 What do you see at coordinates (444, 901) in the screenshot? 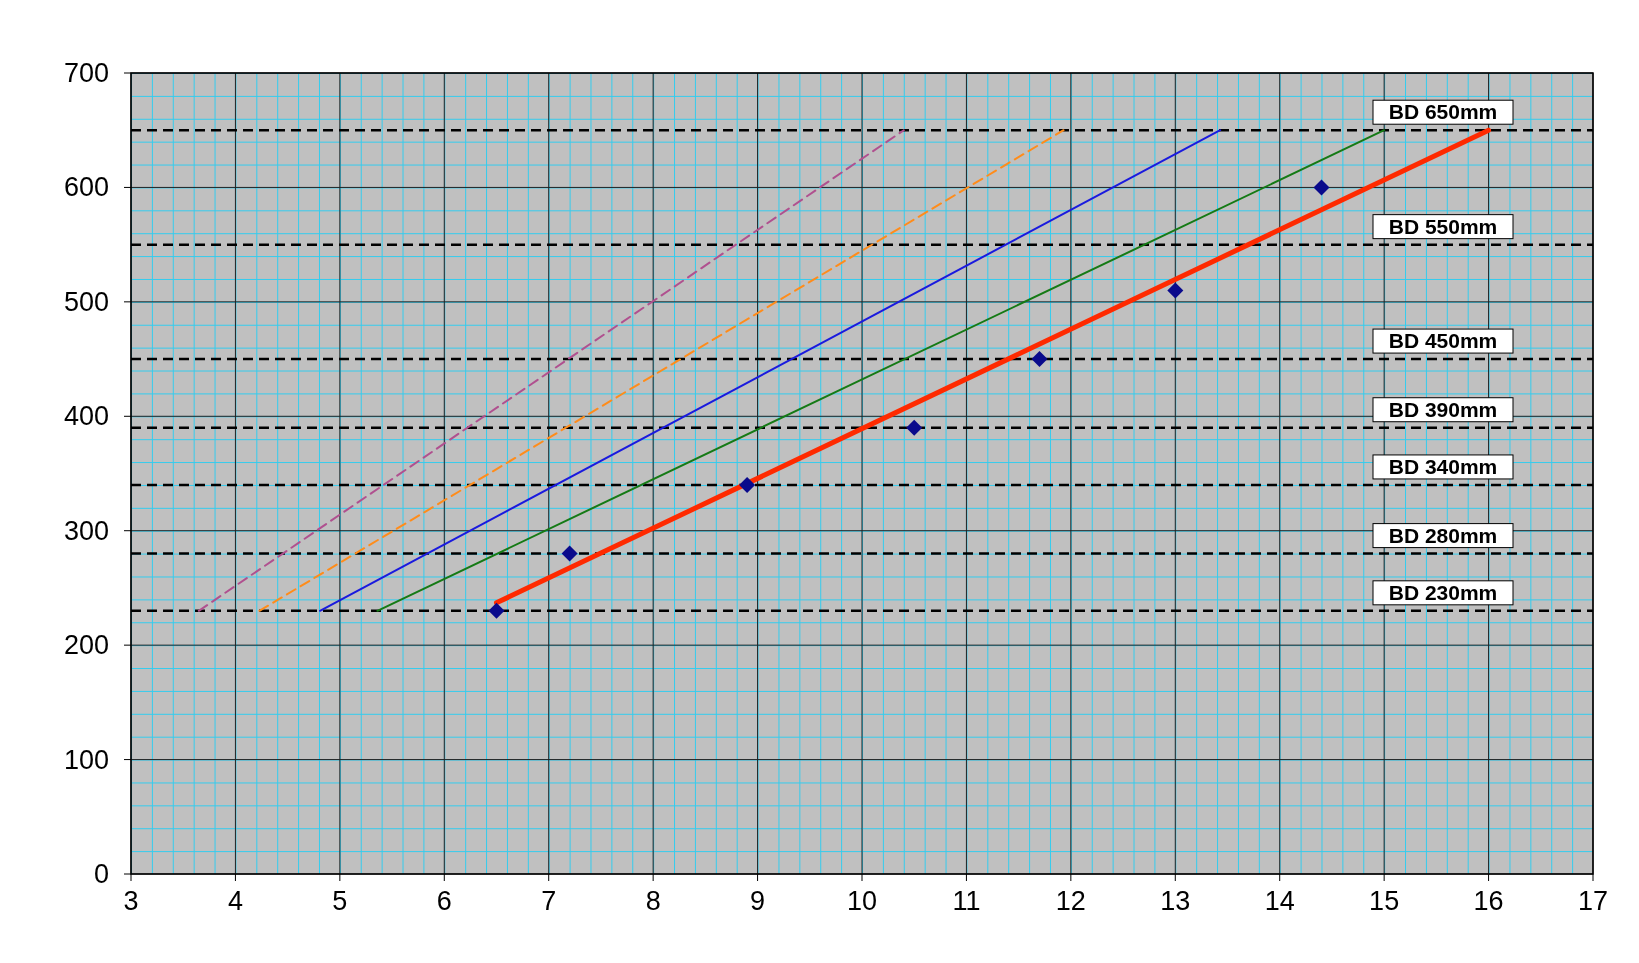
I see `x-tick-label: 6` at bounding box center [444, 901].